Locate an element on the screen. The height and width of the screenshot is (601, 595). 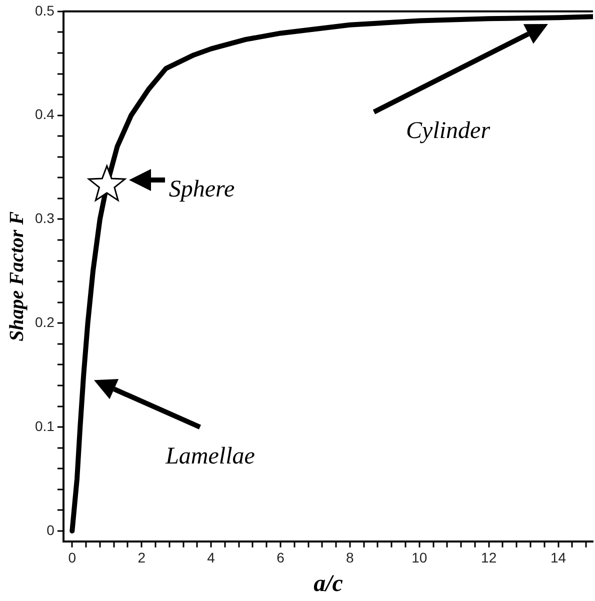
y-tick-label: 0.5 is located at coordinates (44, 10).